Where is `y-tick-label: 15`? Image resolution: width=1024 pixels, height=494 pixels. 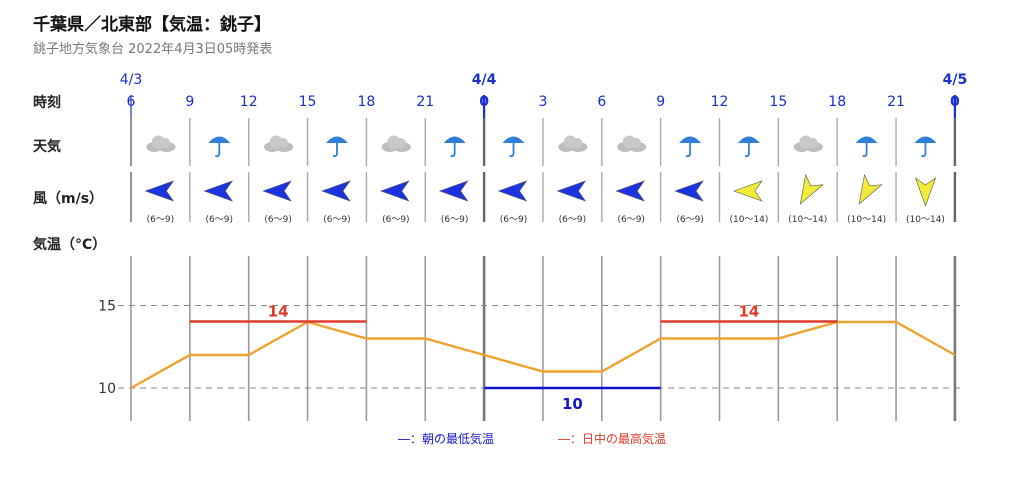 y-tick-label: 15 is located at coordinates (107, 307).